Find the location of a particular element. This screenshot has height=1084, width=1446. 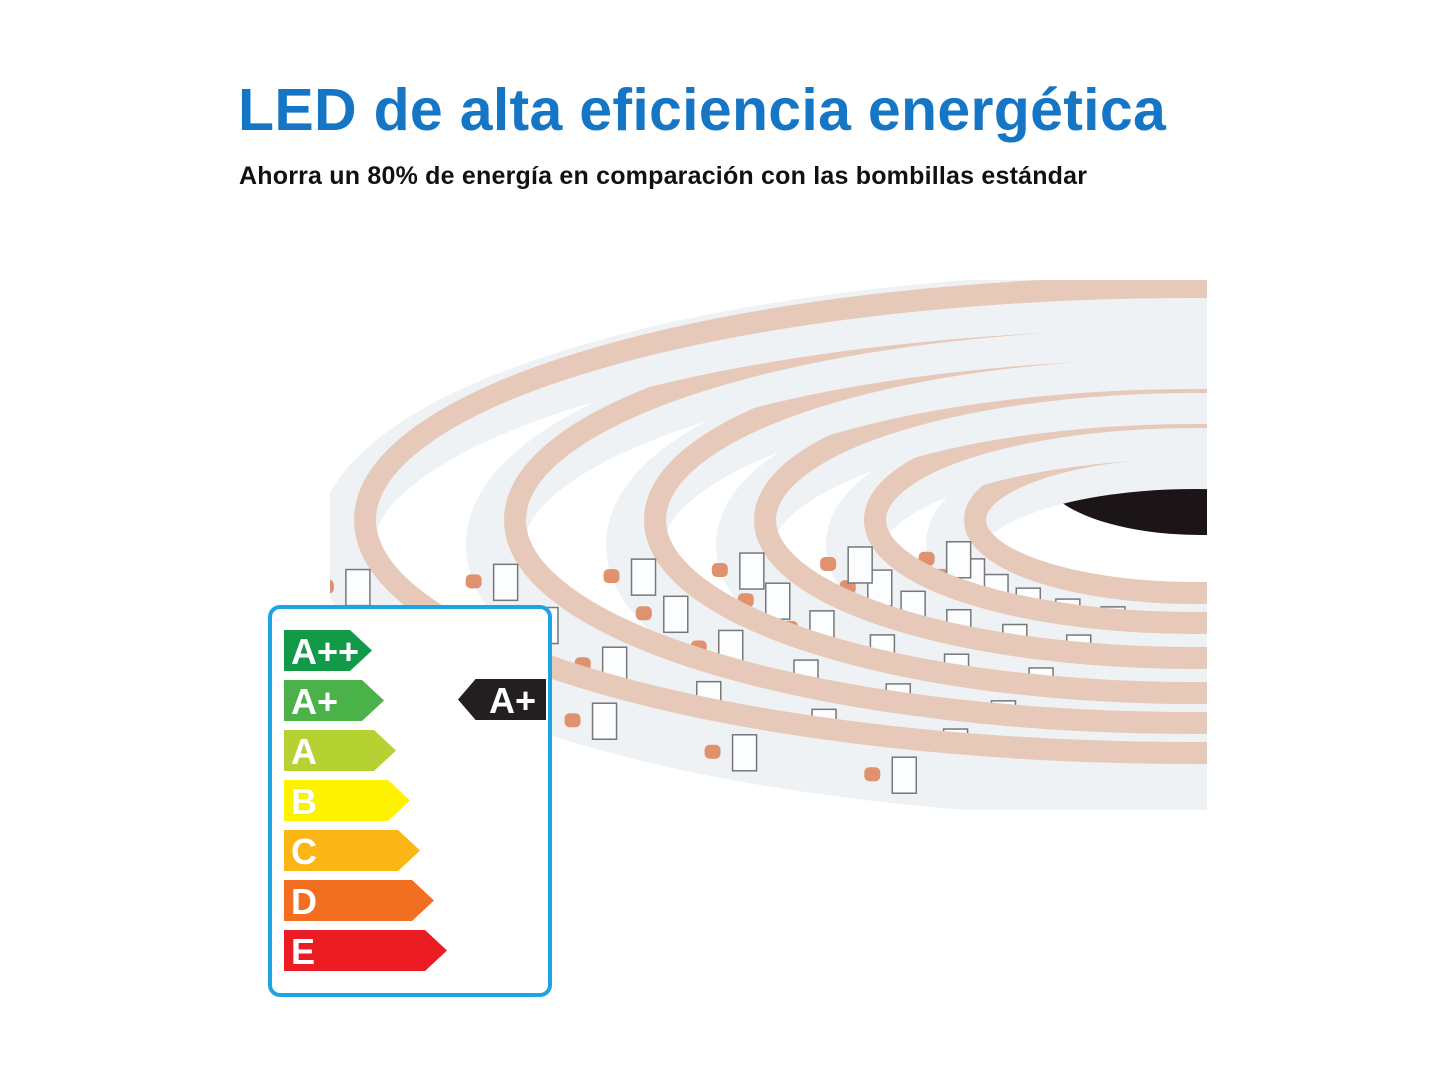

energy-class-c: C is located at coordinates (352, 850).